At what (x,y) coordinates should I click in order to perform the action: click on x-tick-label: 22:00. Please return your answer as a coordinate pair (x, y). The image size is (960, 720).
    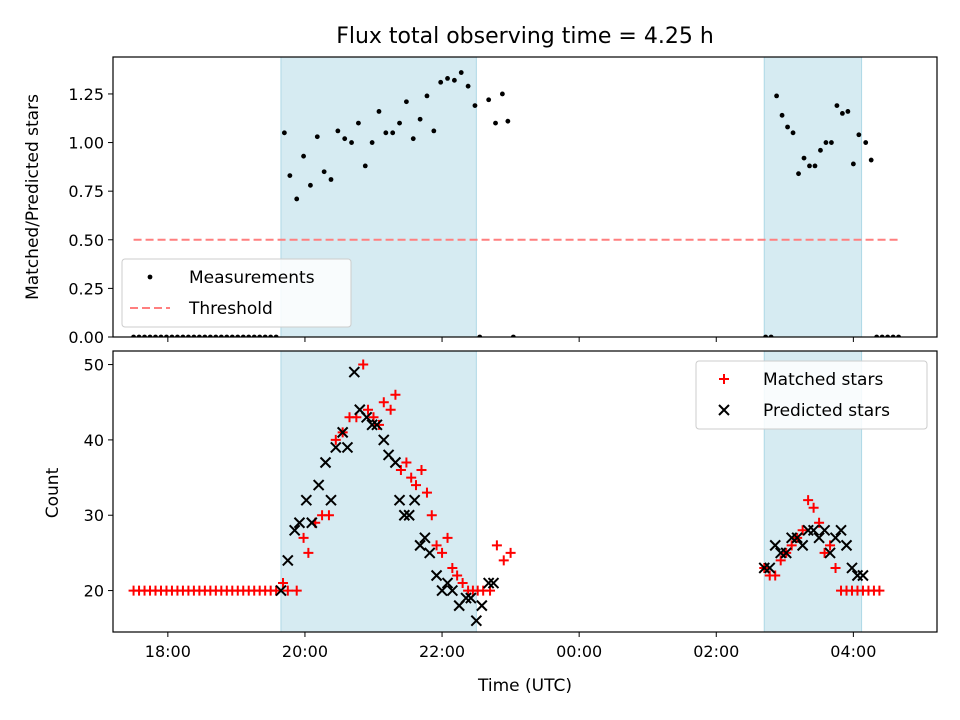
    Looking at the image, I should click on (442, 651).